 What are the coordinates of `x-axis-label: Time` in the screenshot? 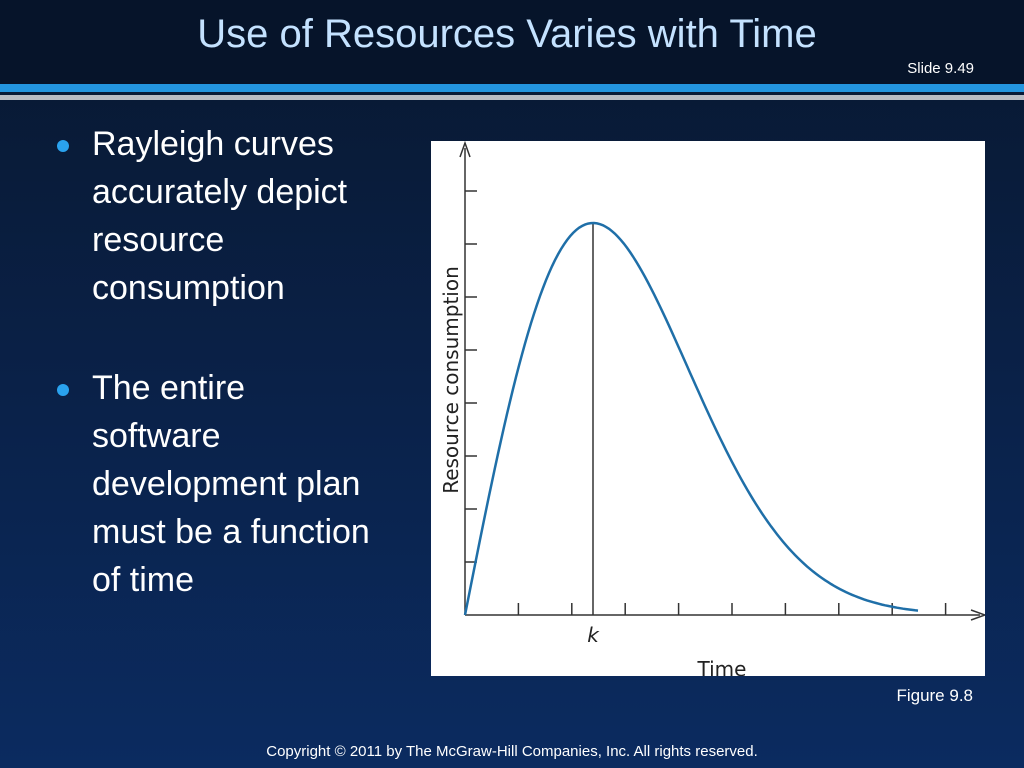 It's located at (722, 666).